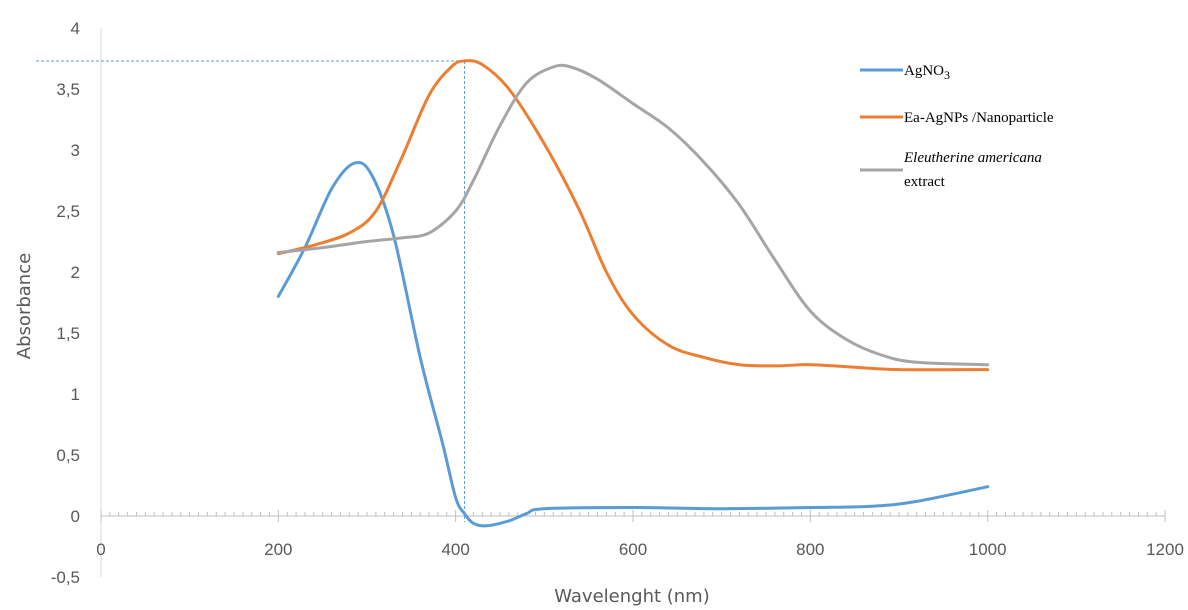  I want to click on y-tick-label: 1,5, so click(68, 333).